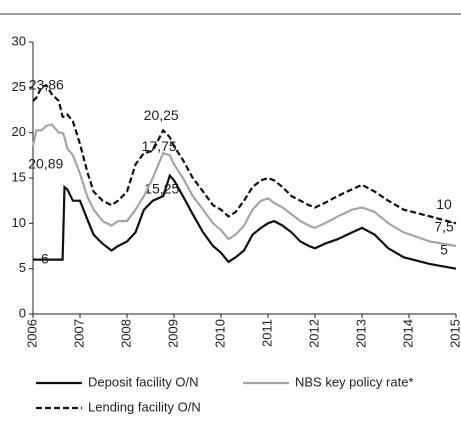 The image size is (461, 448). Describe the element at coordinates (22, 312) in the screenshot. I see `y-tick-label: 0` at that location.